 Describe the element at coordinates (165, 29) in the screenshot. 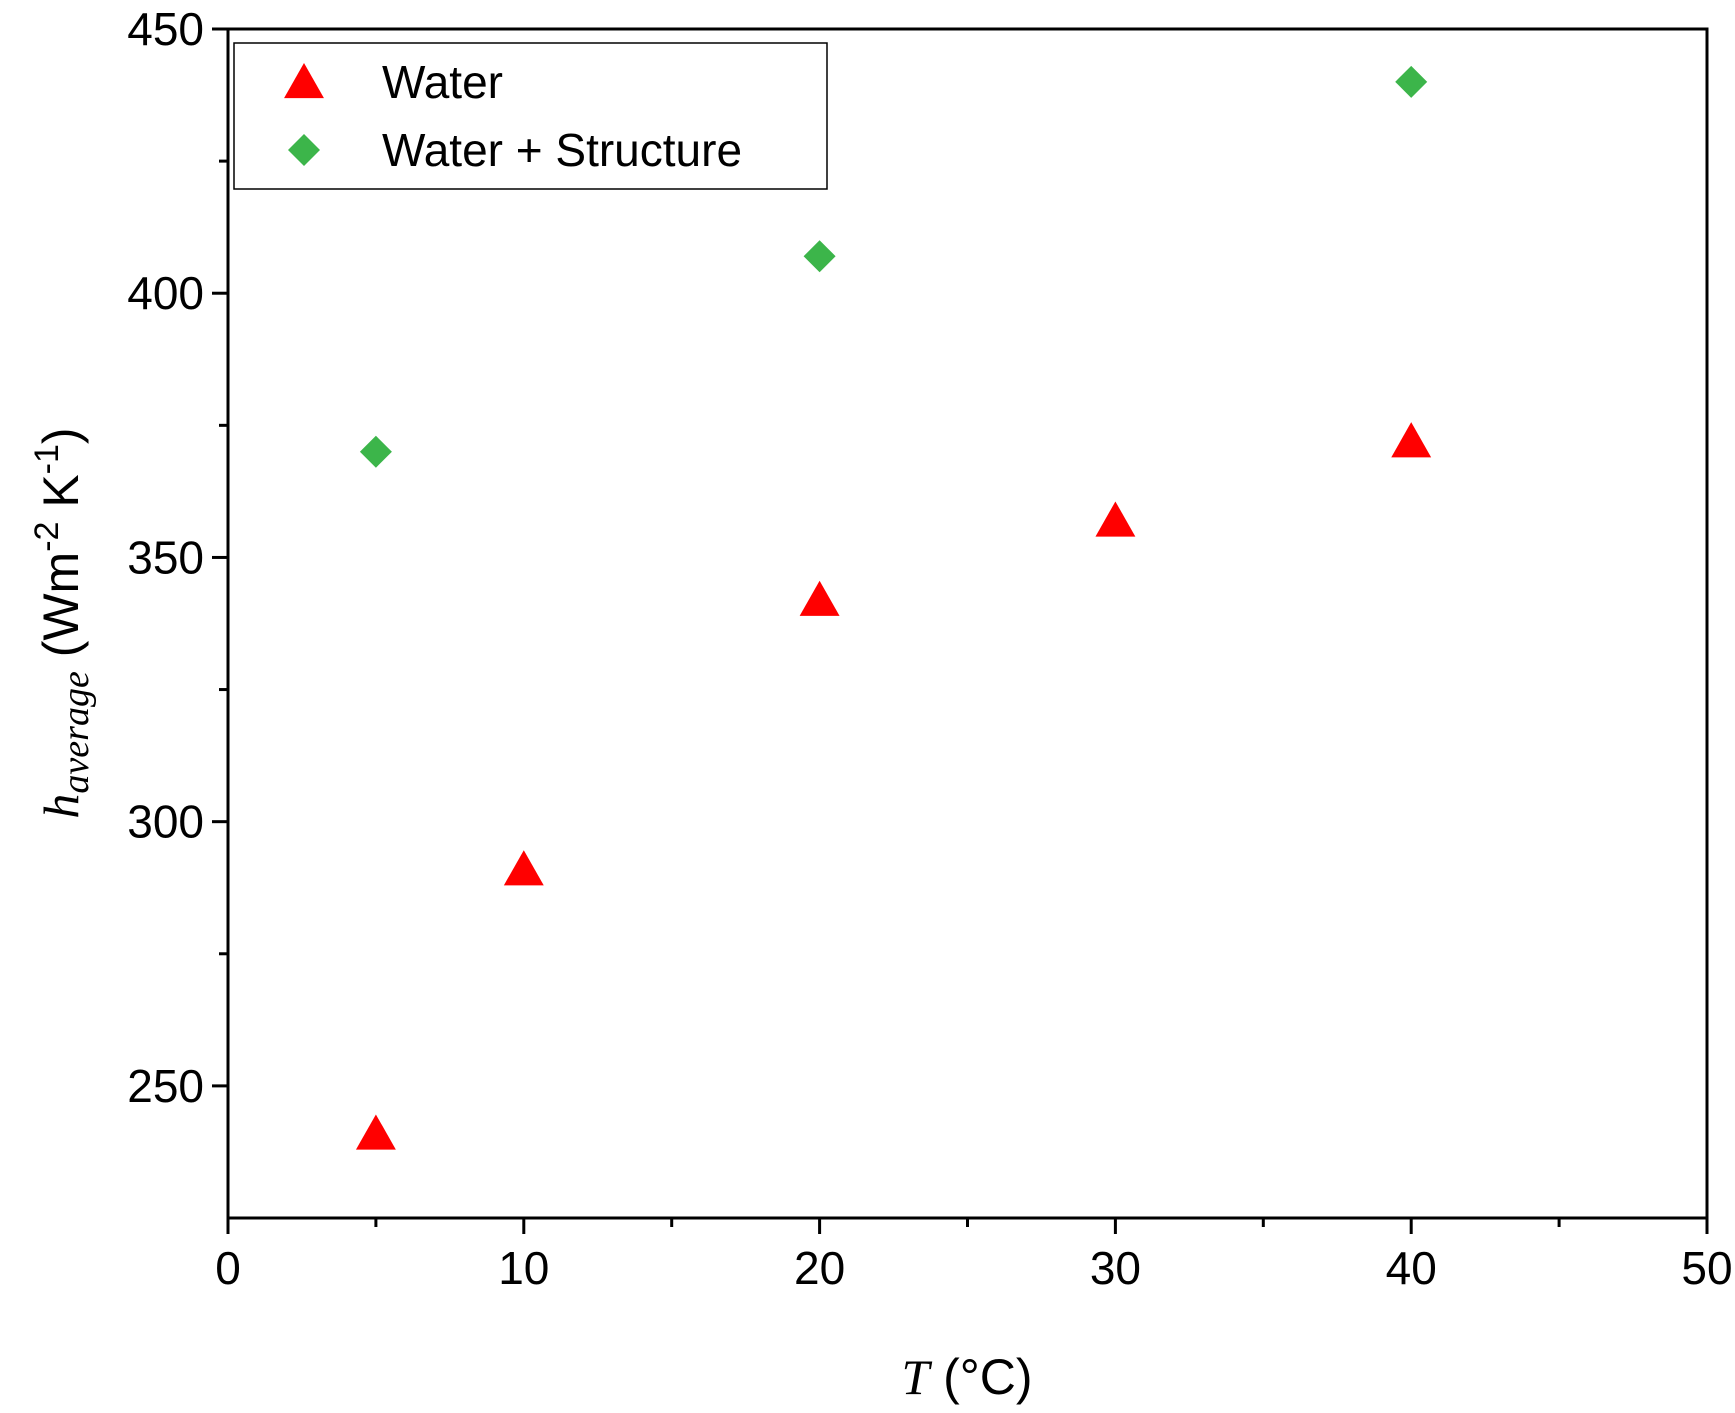

I see `y-tick-label: 450` at that location.